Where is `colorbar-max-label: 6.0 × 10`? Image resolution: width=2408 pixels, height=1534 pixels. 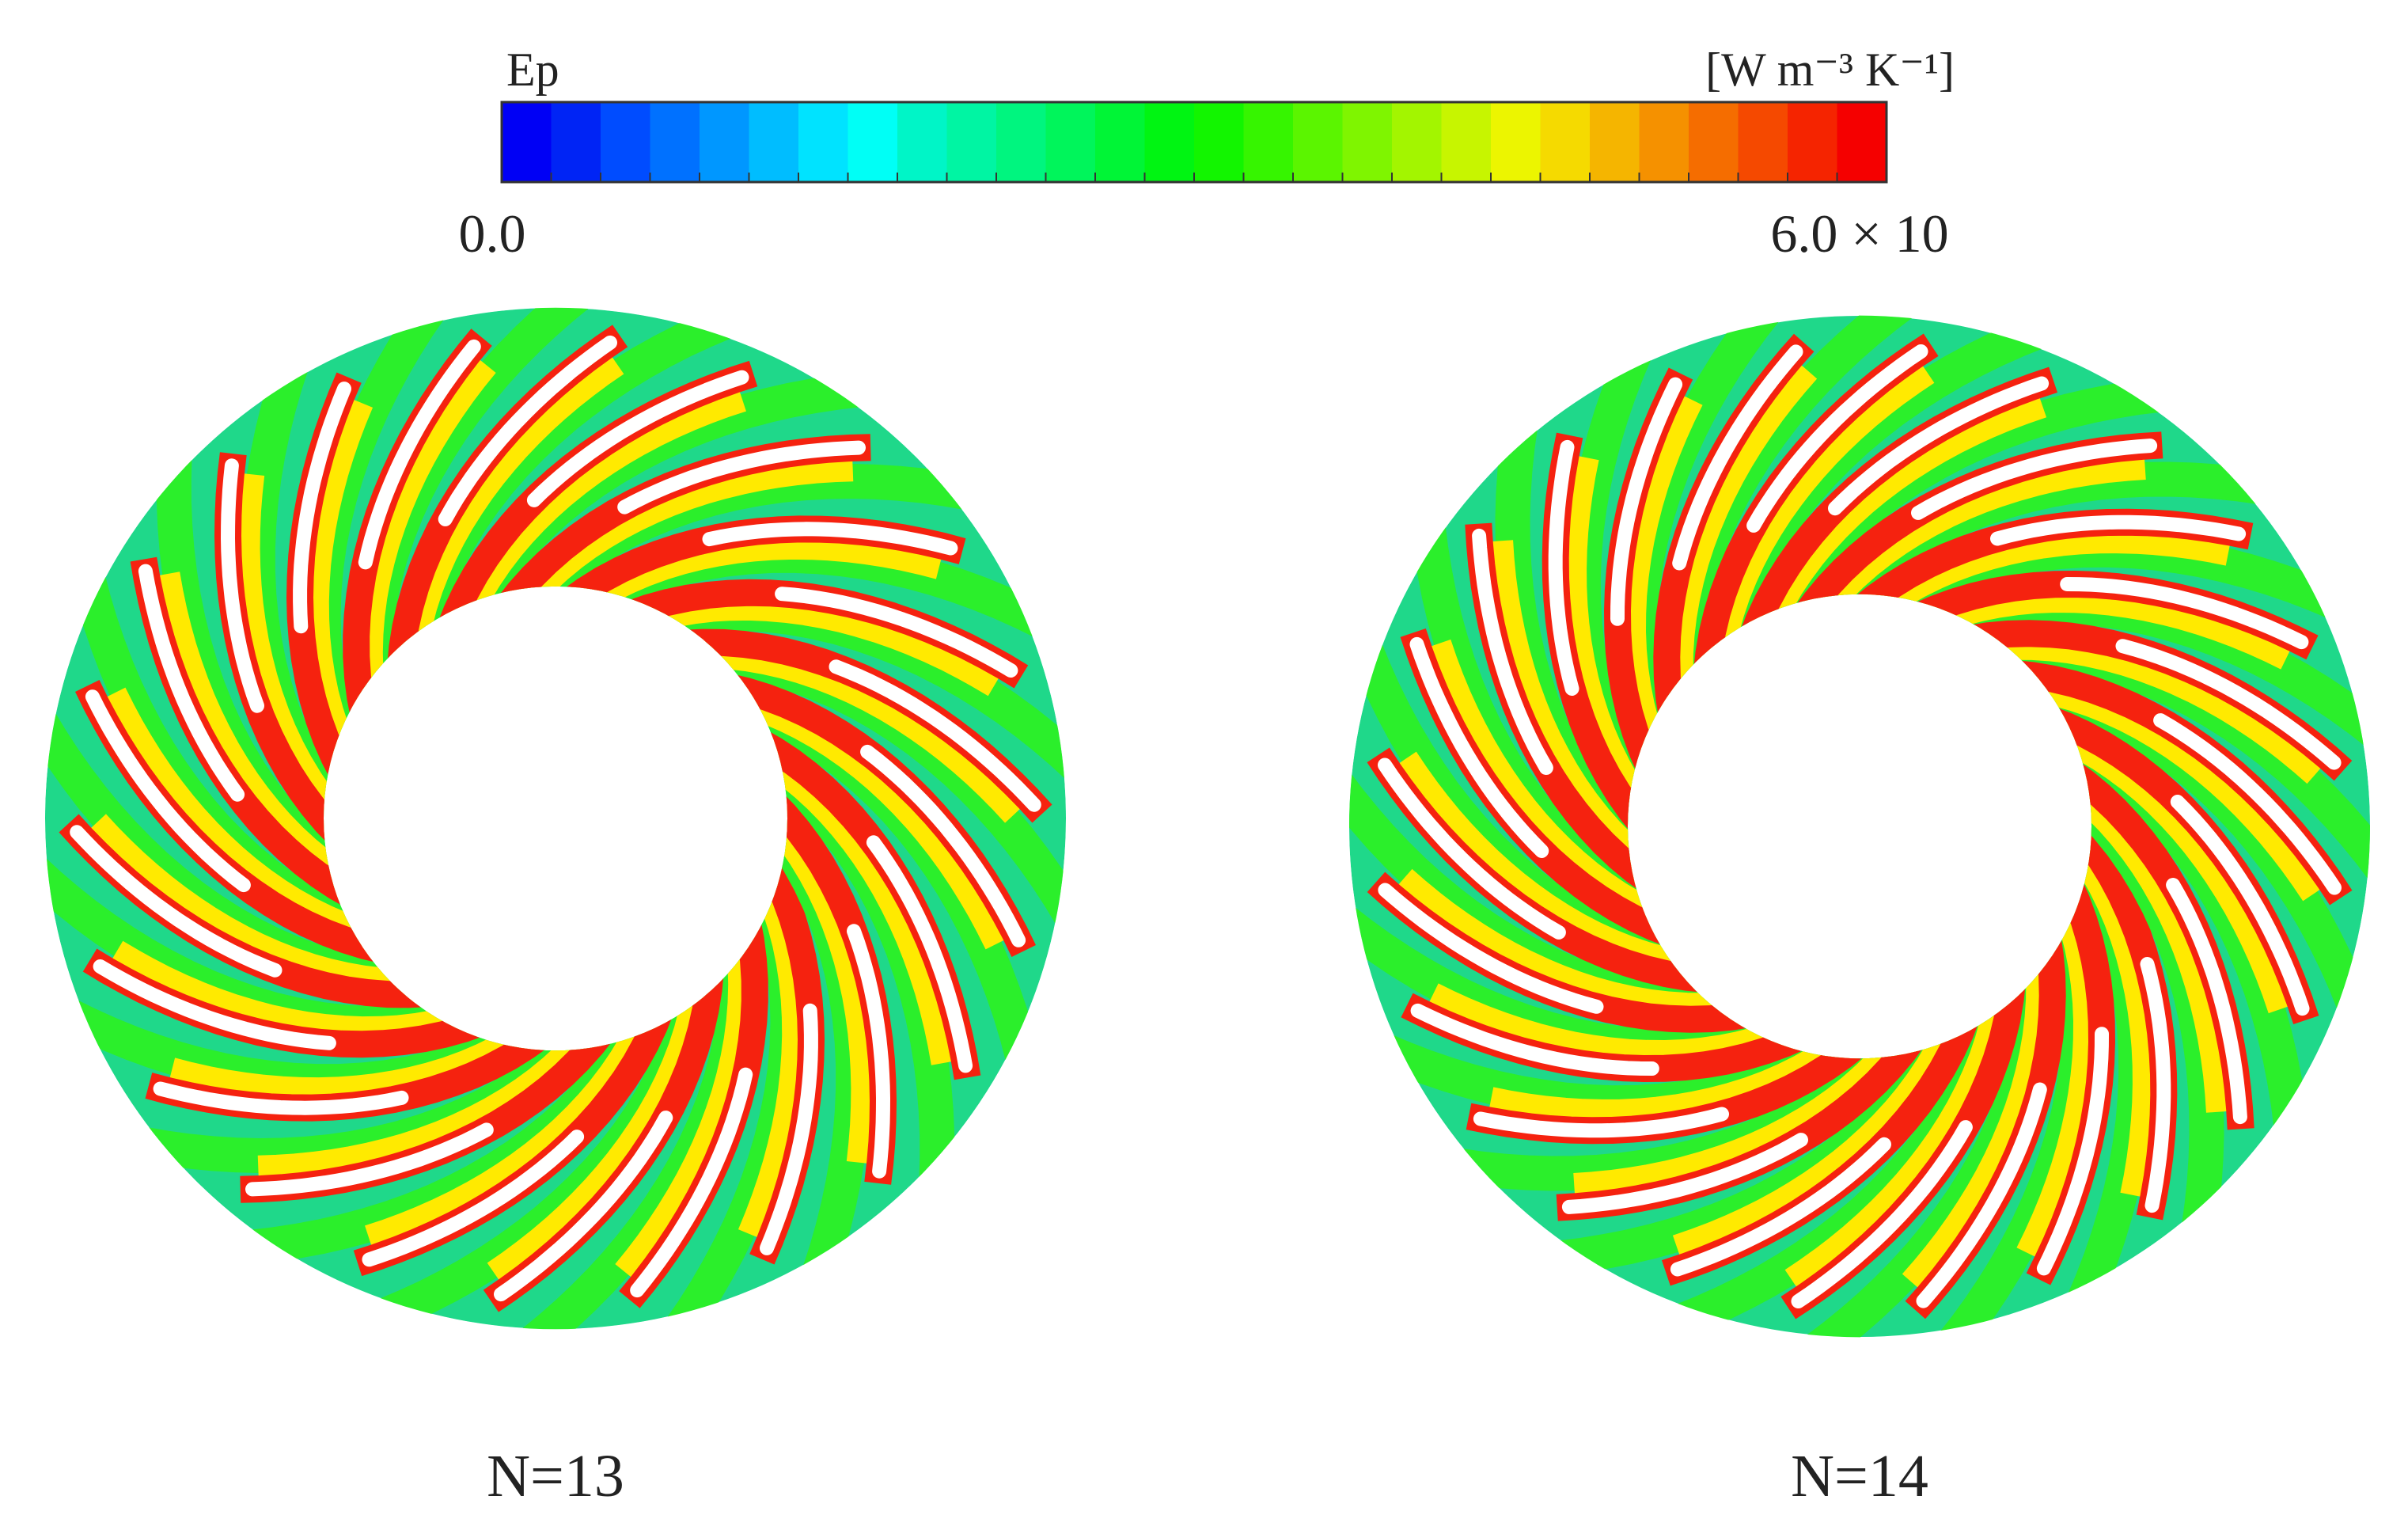
colorbar-max-label: 6.0 × 10 is located at coordinates (1859, 233).